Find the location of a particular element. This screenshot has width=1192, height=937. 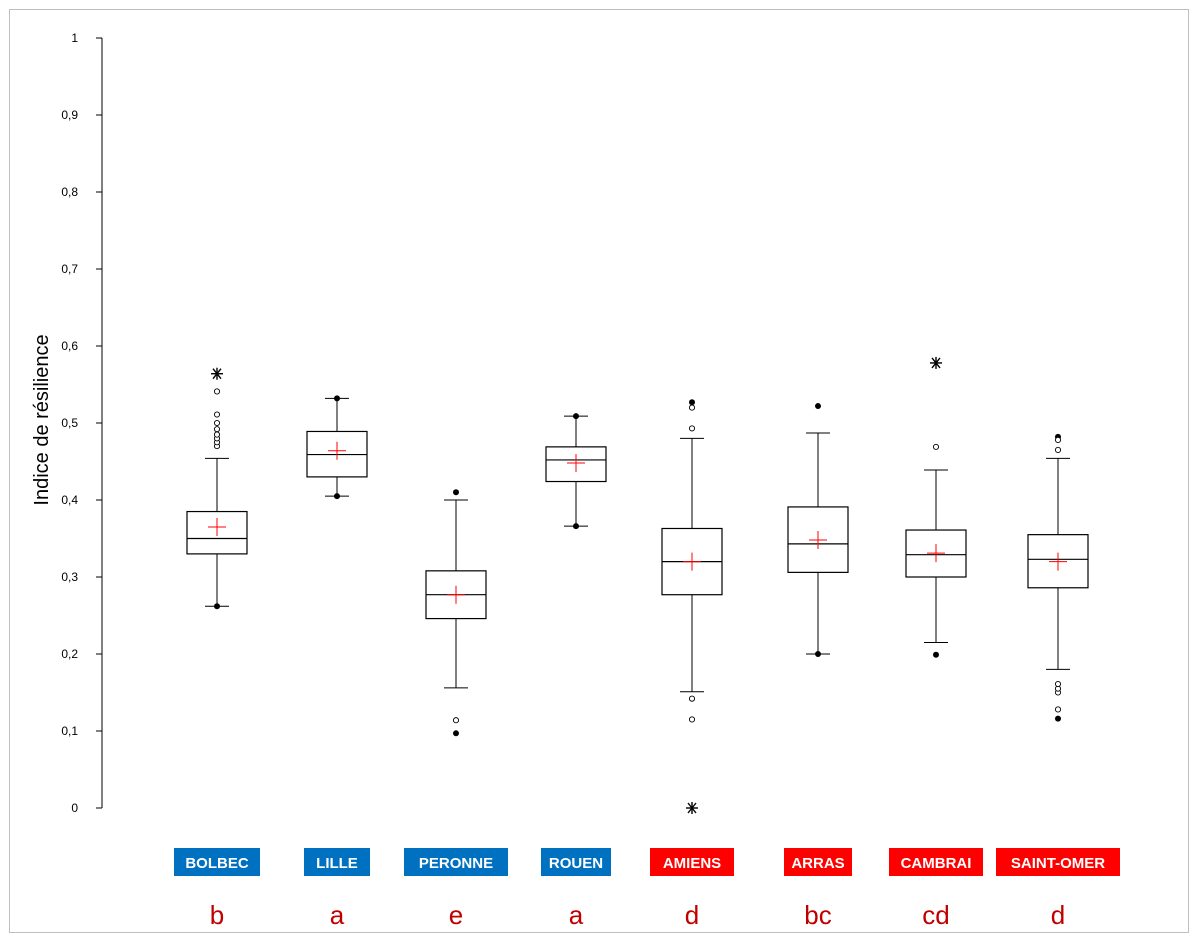

category-name: ARRAS is located at coordinates (817, 863).